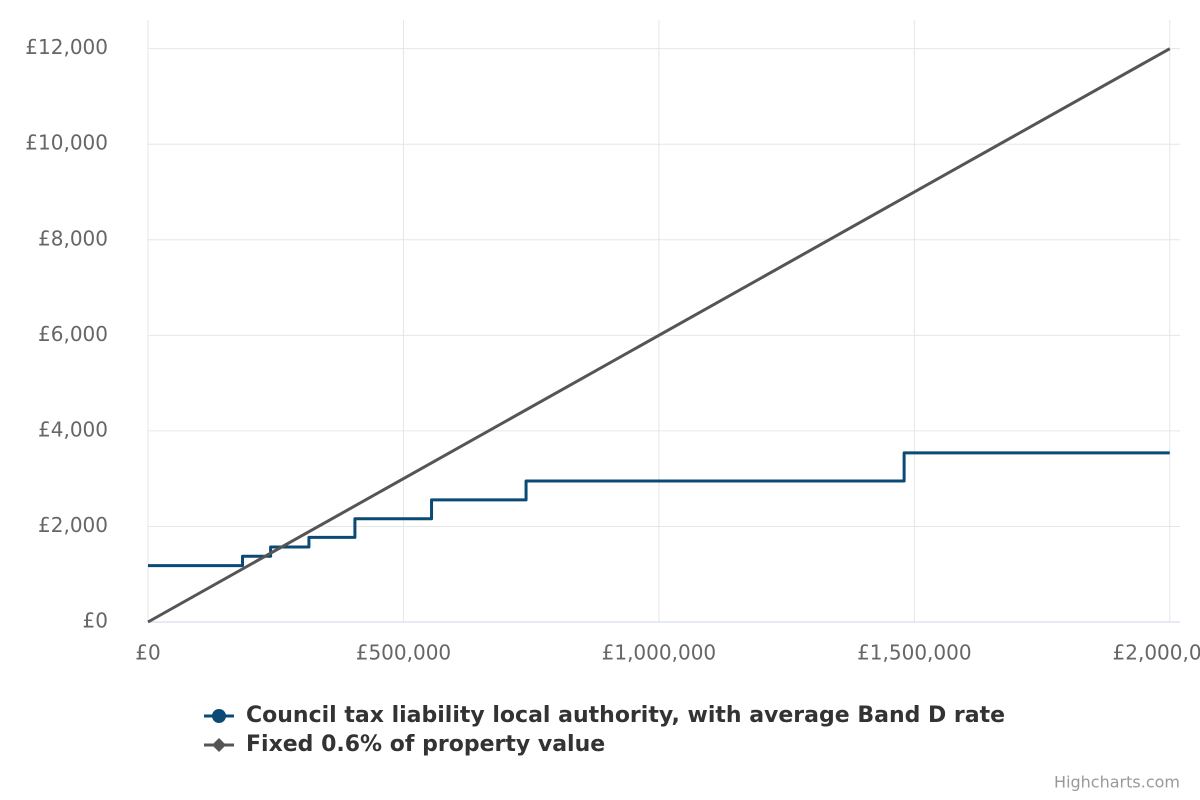 This screenshot has height=800, width=1200. Describe the element at coordinates (66, 143) in the screenshot. I see `y-tick-label: £10,000` at that location.